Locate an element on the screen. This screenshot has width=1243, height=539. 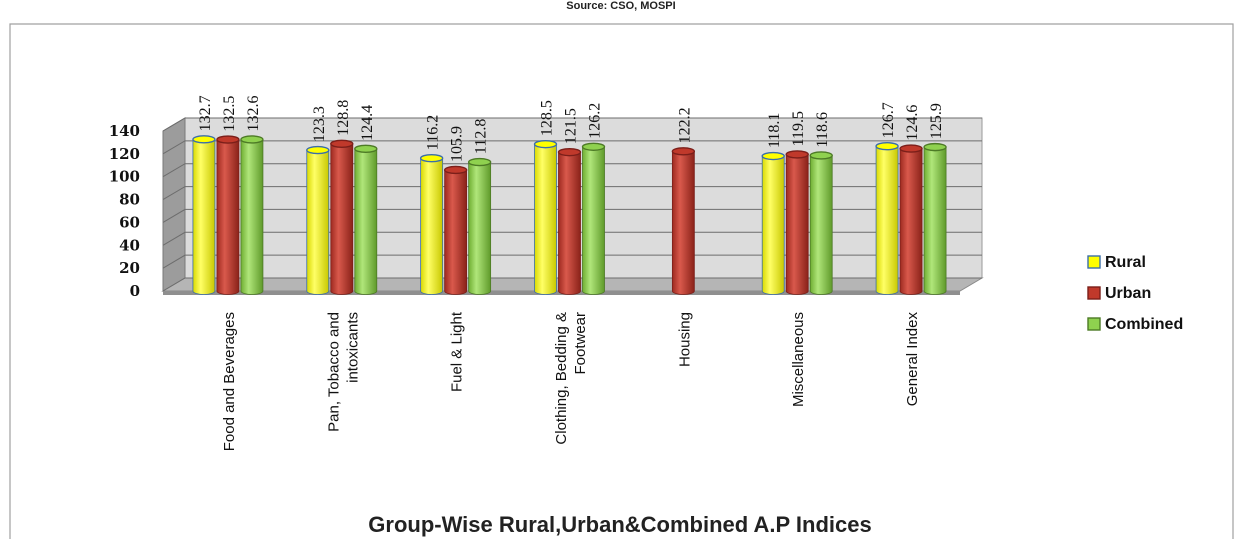
data-label: 105.9 is located at coordinates (457, 144).